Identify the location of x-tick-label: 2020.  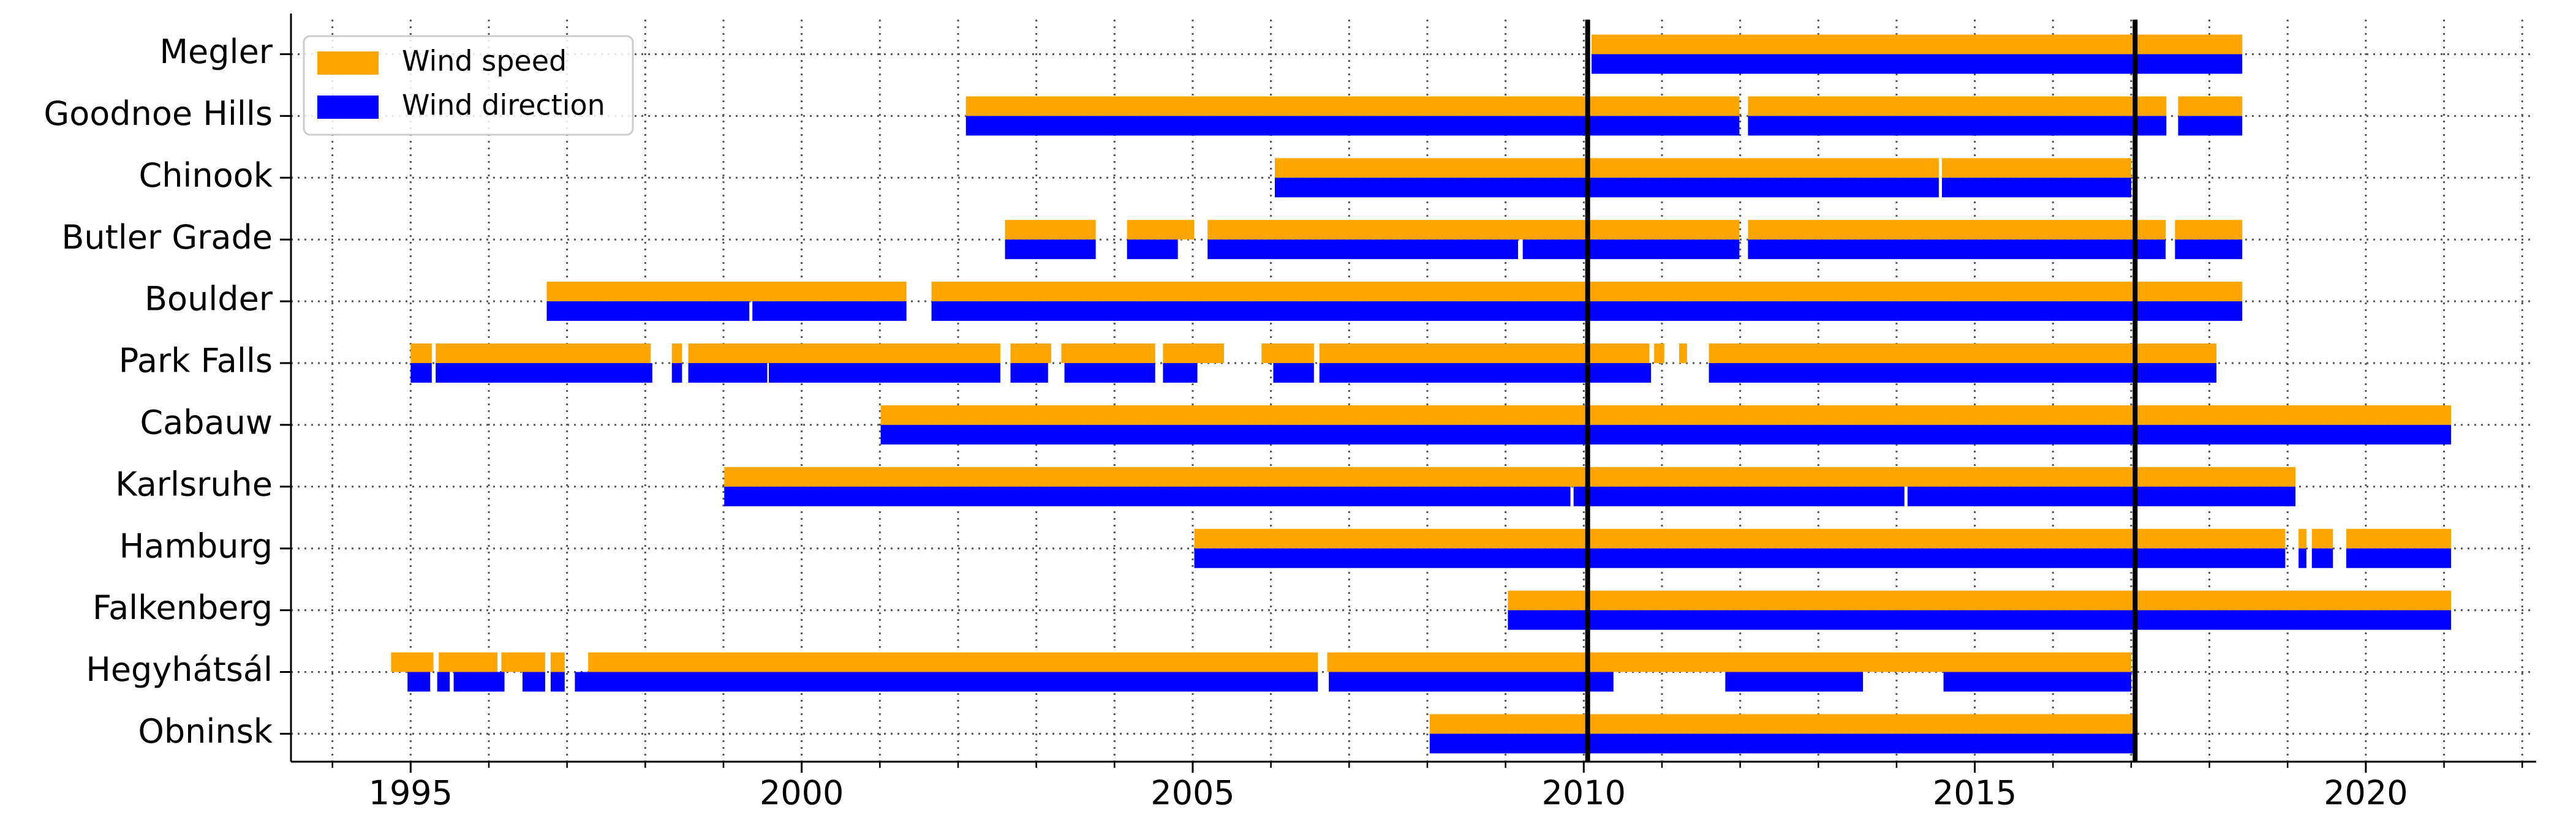
(2366, 794).